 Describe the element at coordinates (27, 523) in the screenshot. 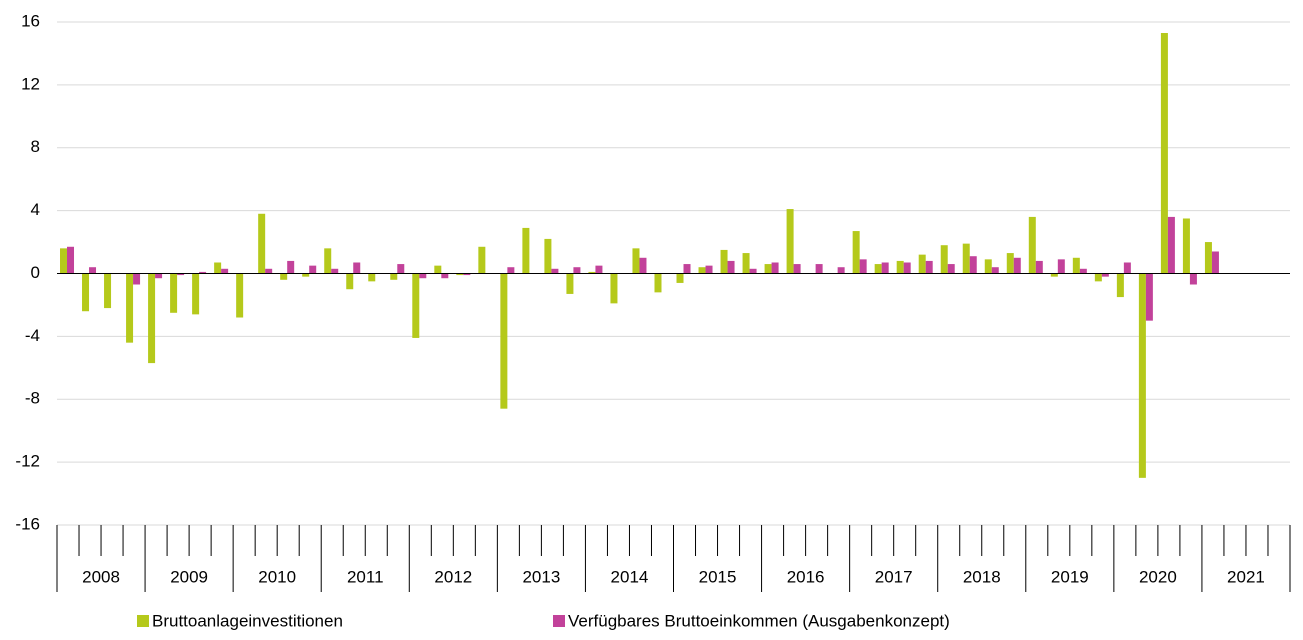

I see `y-tick-label: -16` at that location.